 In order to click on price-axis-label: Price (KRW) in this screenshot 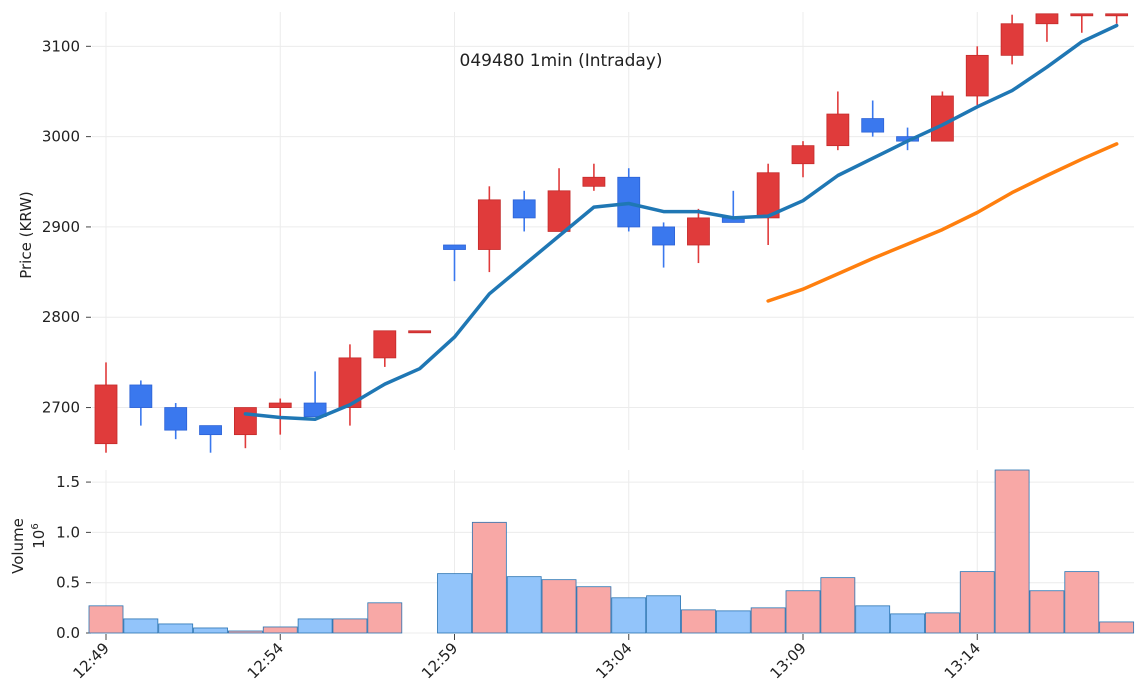, I will do `click(26, 235)`.